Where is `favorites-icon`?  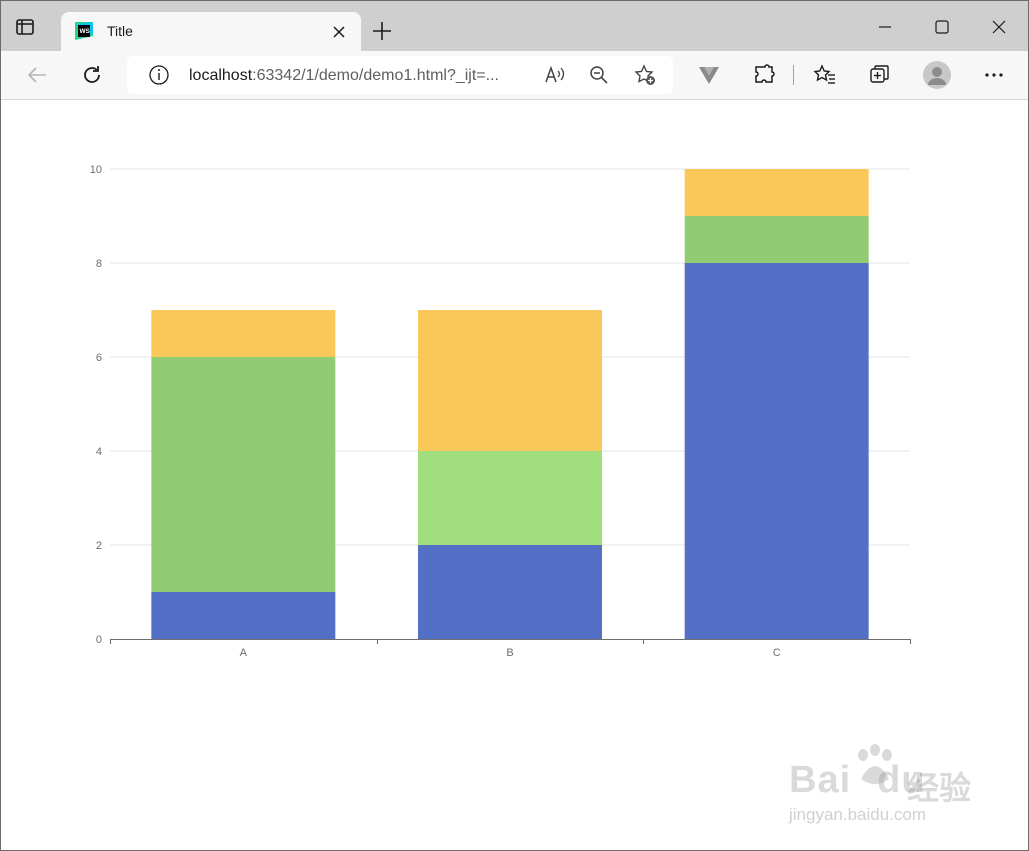
favorites-icon is located at coordinates (825, 75).